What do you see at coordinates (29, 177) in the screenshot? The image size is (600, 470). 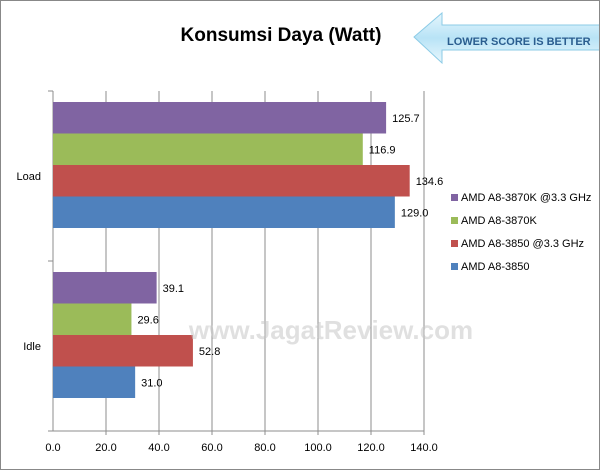 I see `category-label: Load` at bounding box center [29, 177].